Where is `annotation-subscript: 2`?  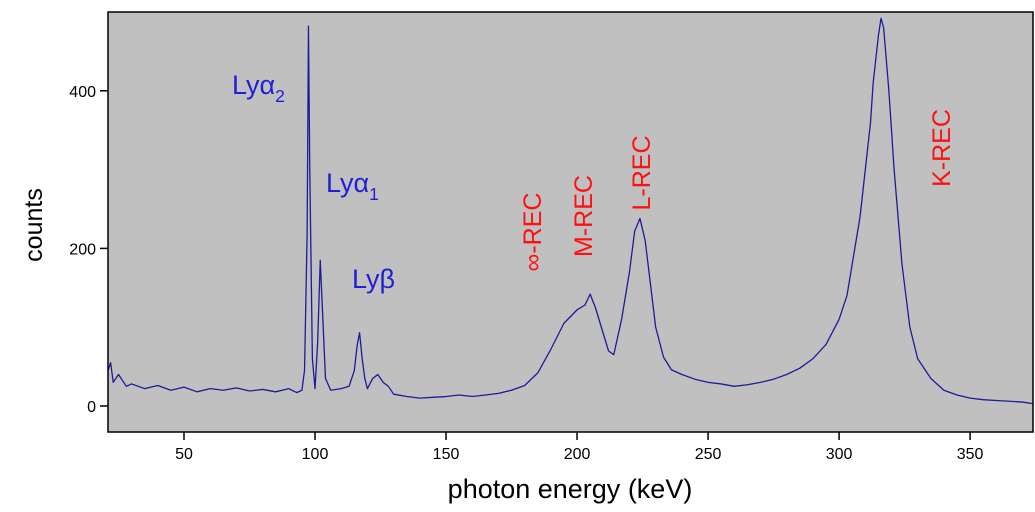
annotation-subscript: 2 is located at coordinates (280, 96).